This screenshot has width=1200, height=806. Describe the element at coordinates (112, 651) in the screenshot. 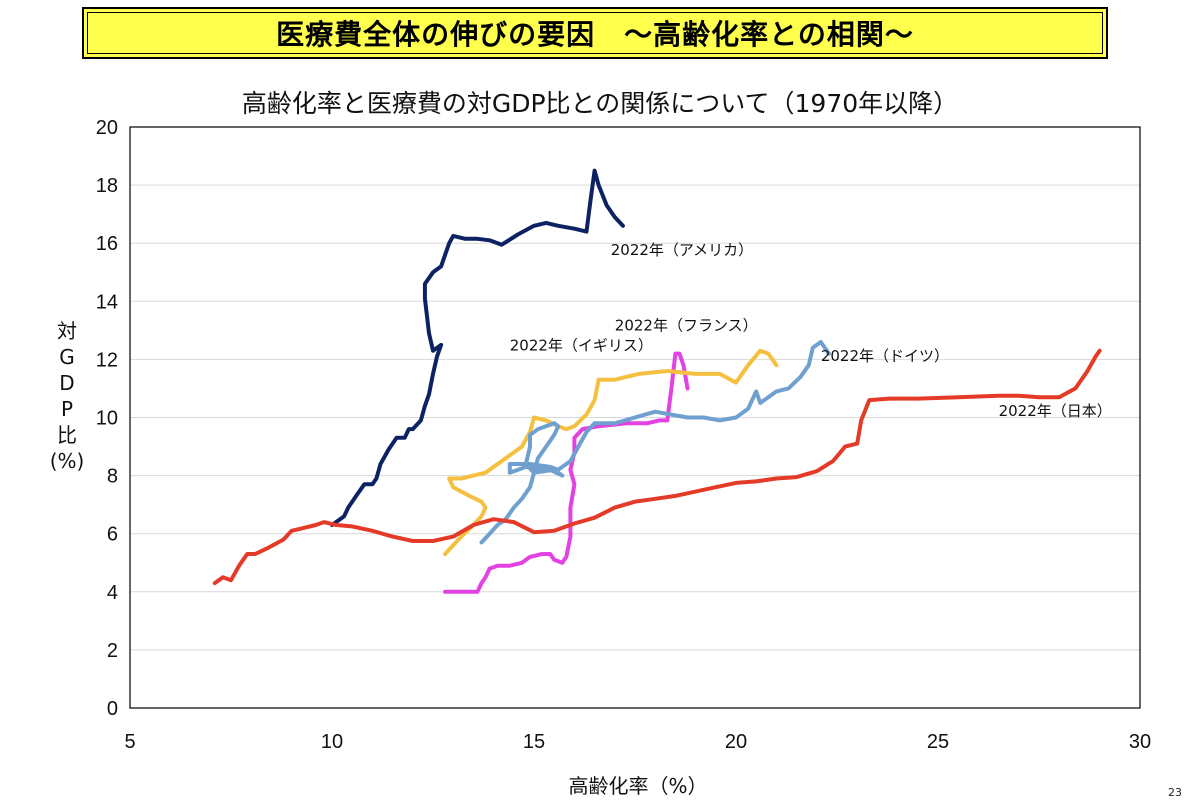

I see `y-tick-label: 2` at that location.